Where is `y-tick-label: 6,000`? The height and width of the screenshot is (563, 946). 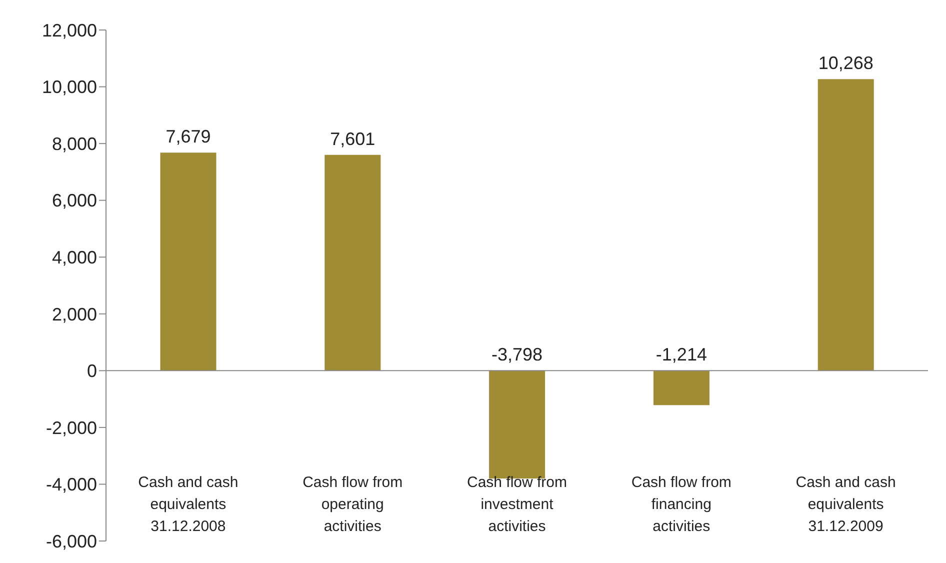
y-tick-label: 6,000 is located at coordinates (74, 200).